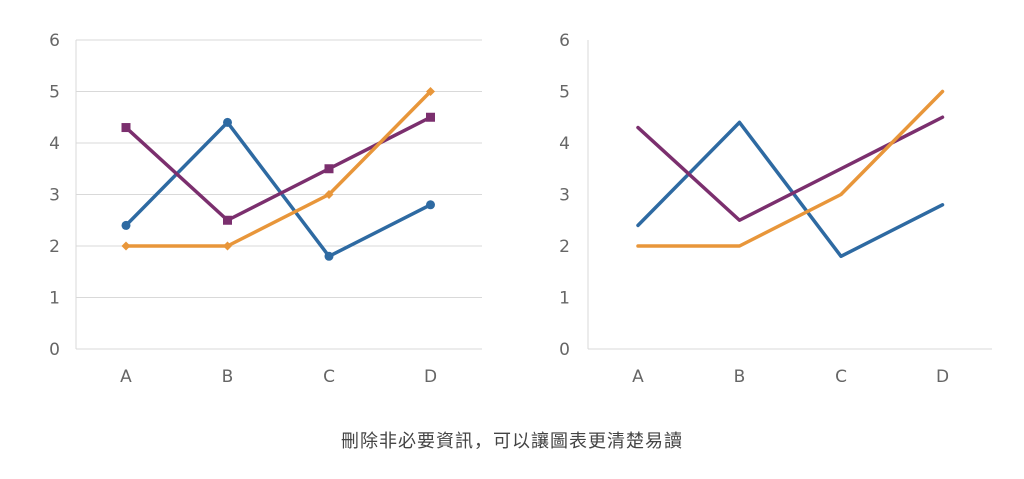 Image resolution: width=1024 pixels, height=479 pixels. Describe the element at coordinates (512, 441) in the screenshot. I see `caption-text: 刪除非必要資訊，可以讓圖表更清楚易讀` at that location.